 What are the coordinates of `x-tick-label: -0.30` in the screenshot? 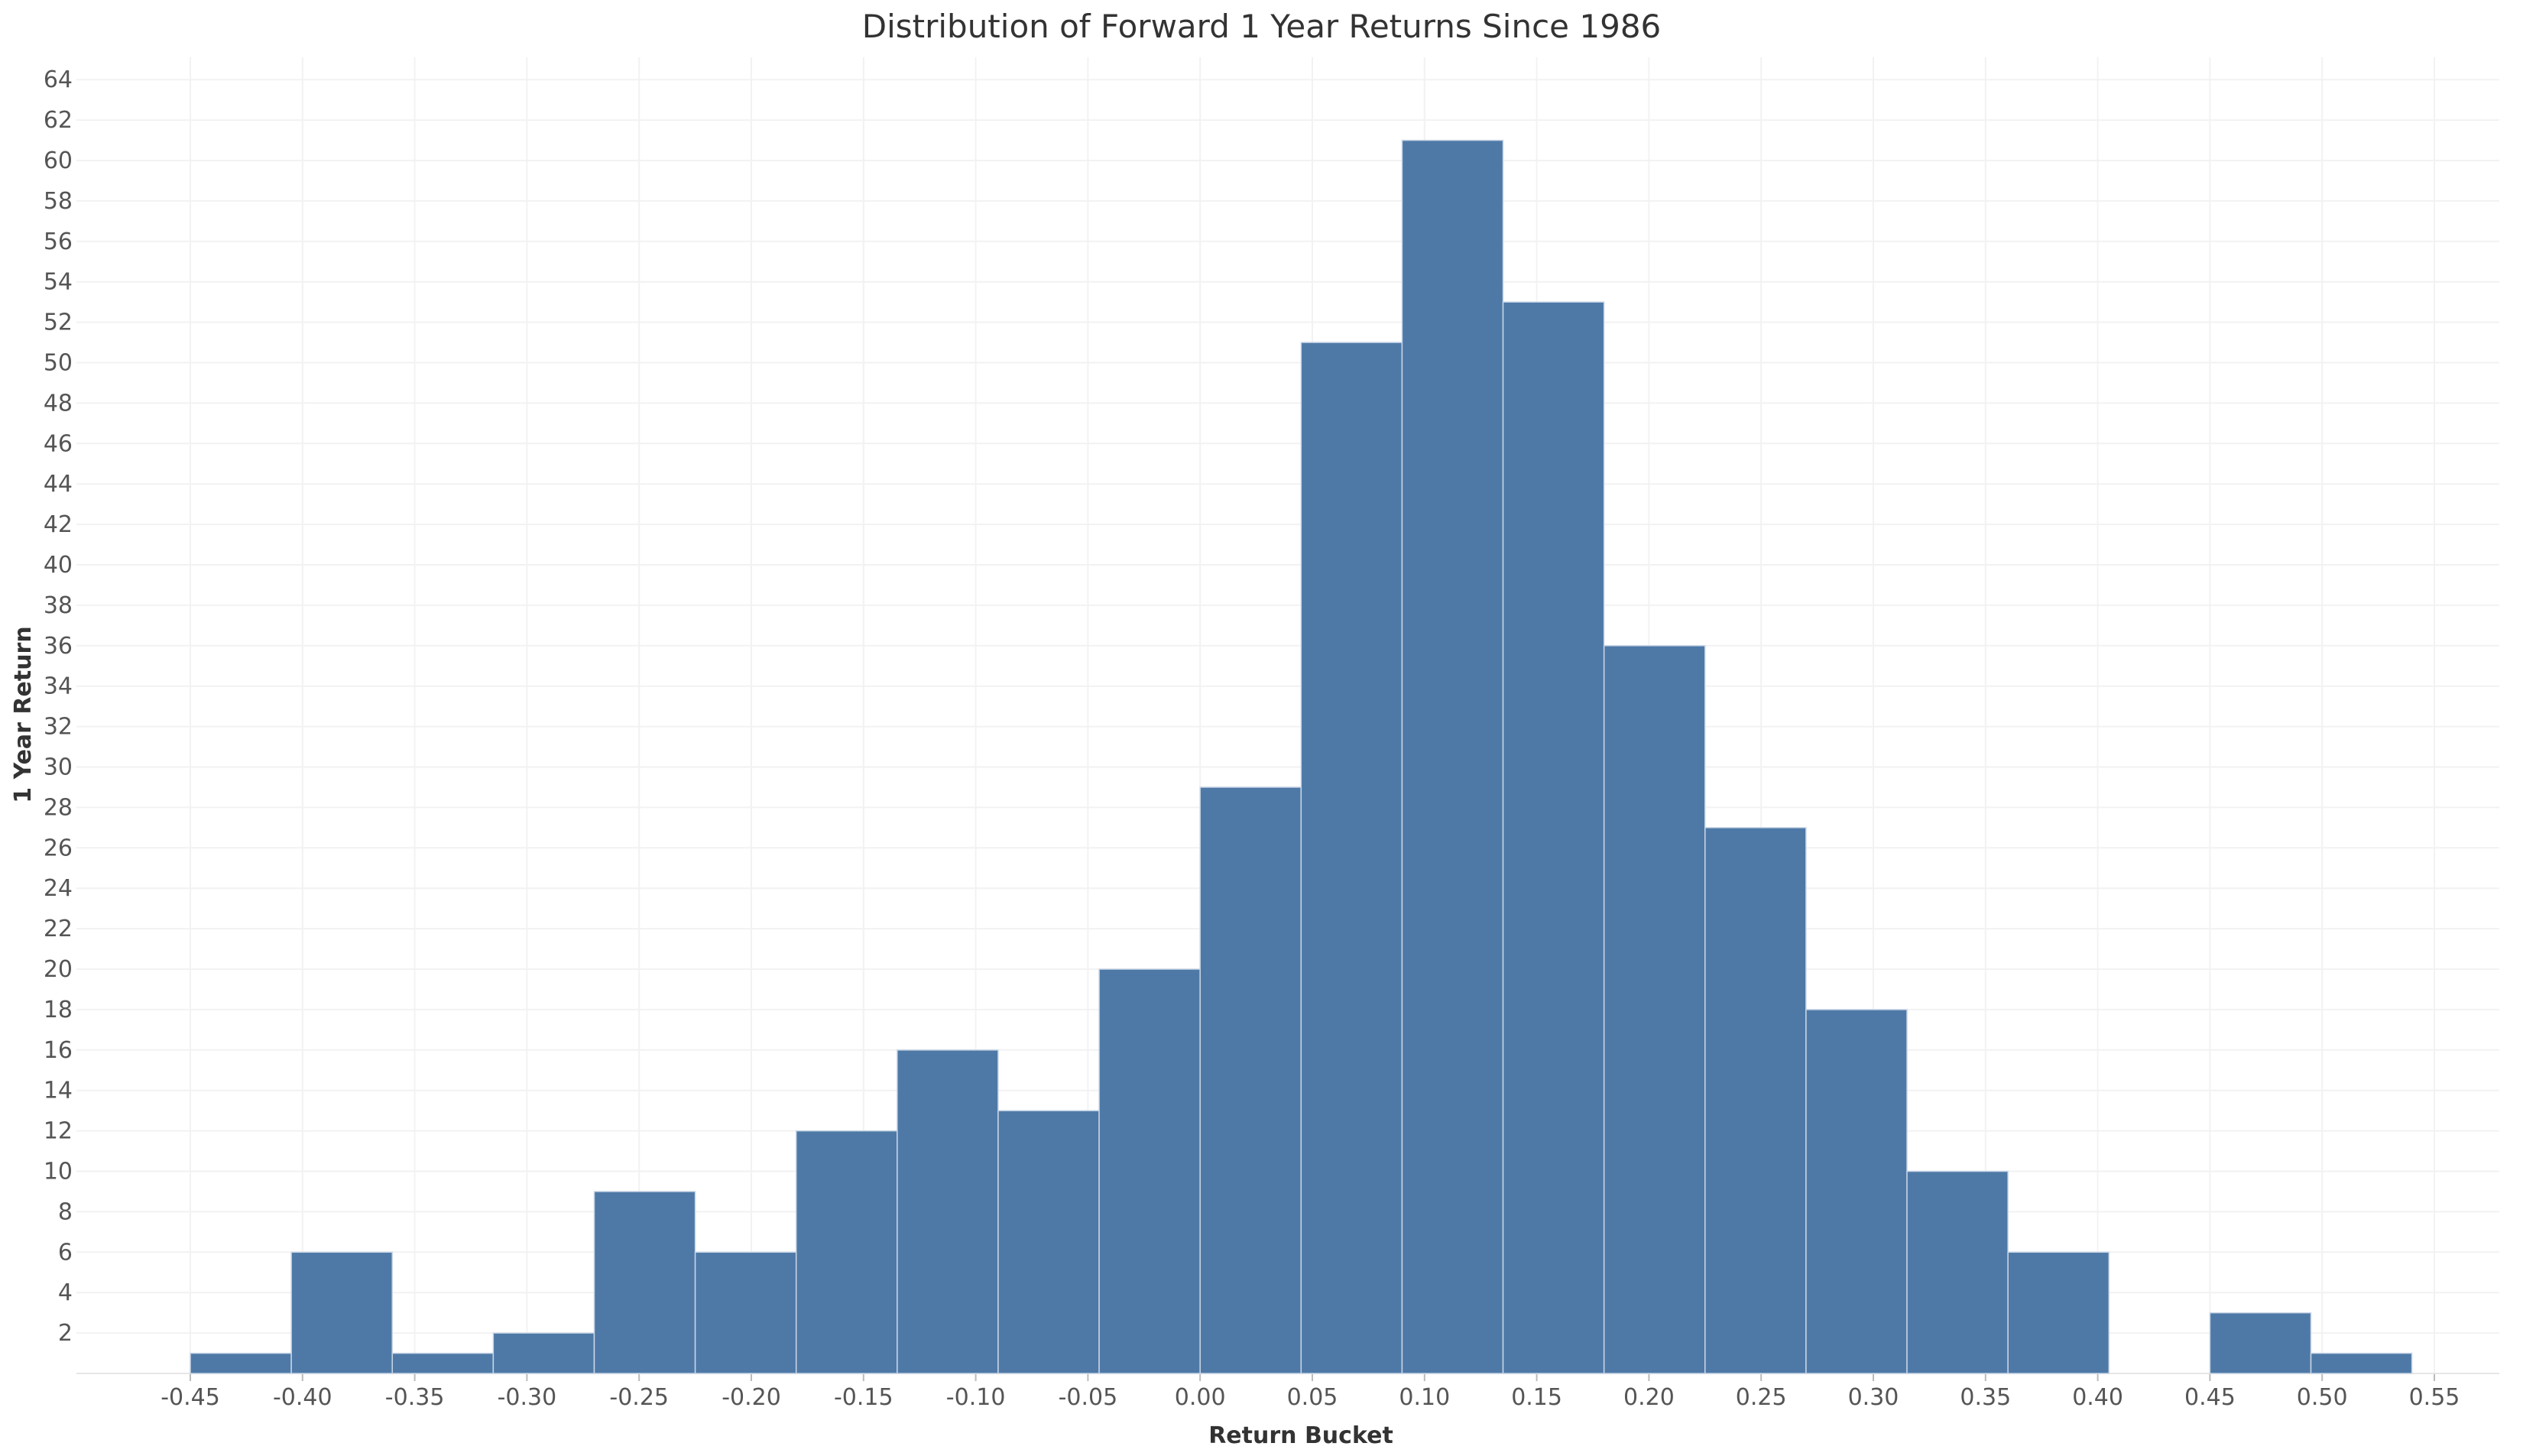 It's located at (527, 1397).